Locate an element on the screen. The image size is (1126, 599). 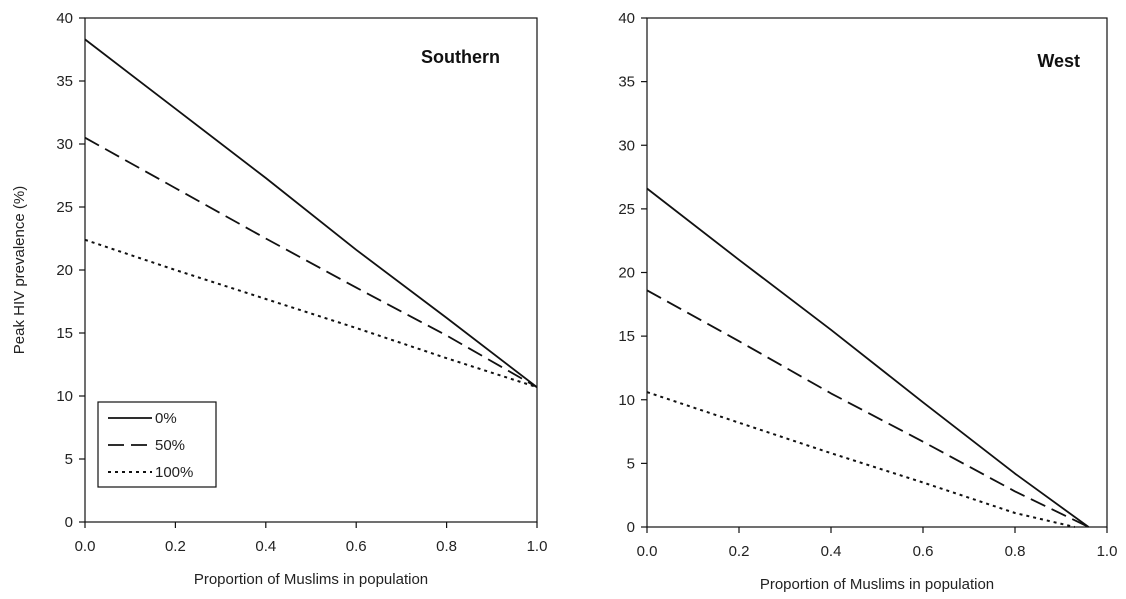
y-axis-title: Peak HIV prevalence (%) is located at coordinates (19, 270).